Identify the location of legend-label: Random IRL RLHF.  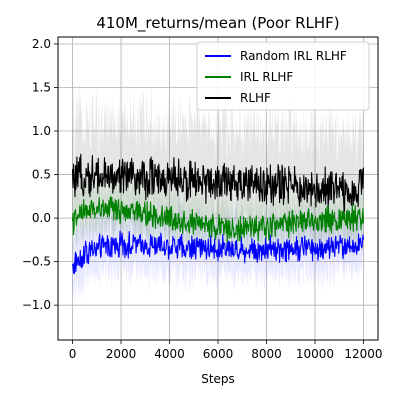
(293, 56).